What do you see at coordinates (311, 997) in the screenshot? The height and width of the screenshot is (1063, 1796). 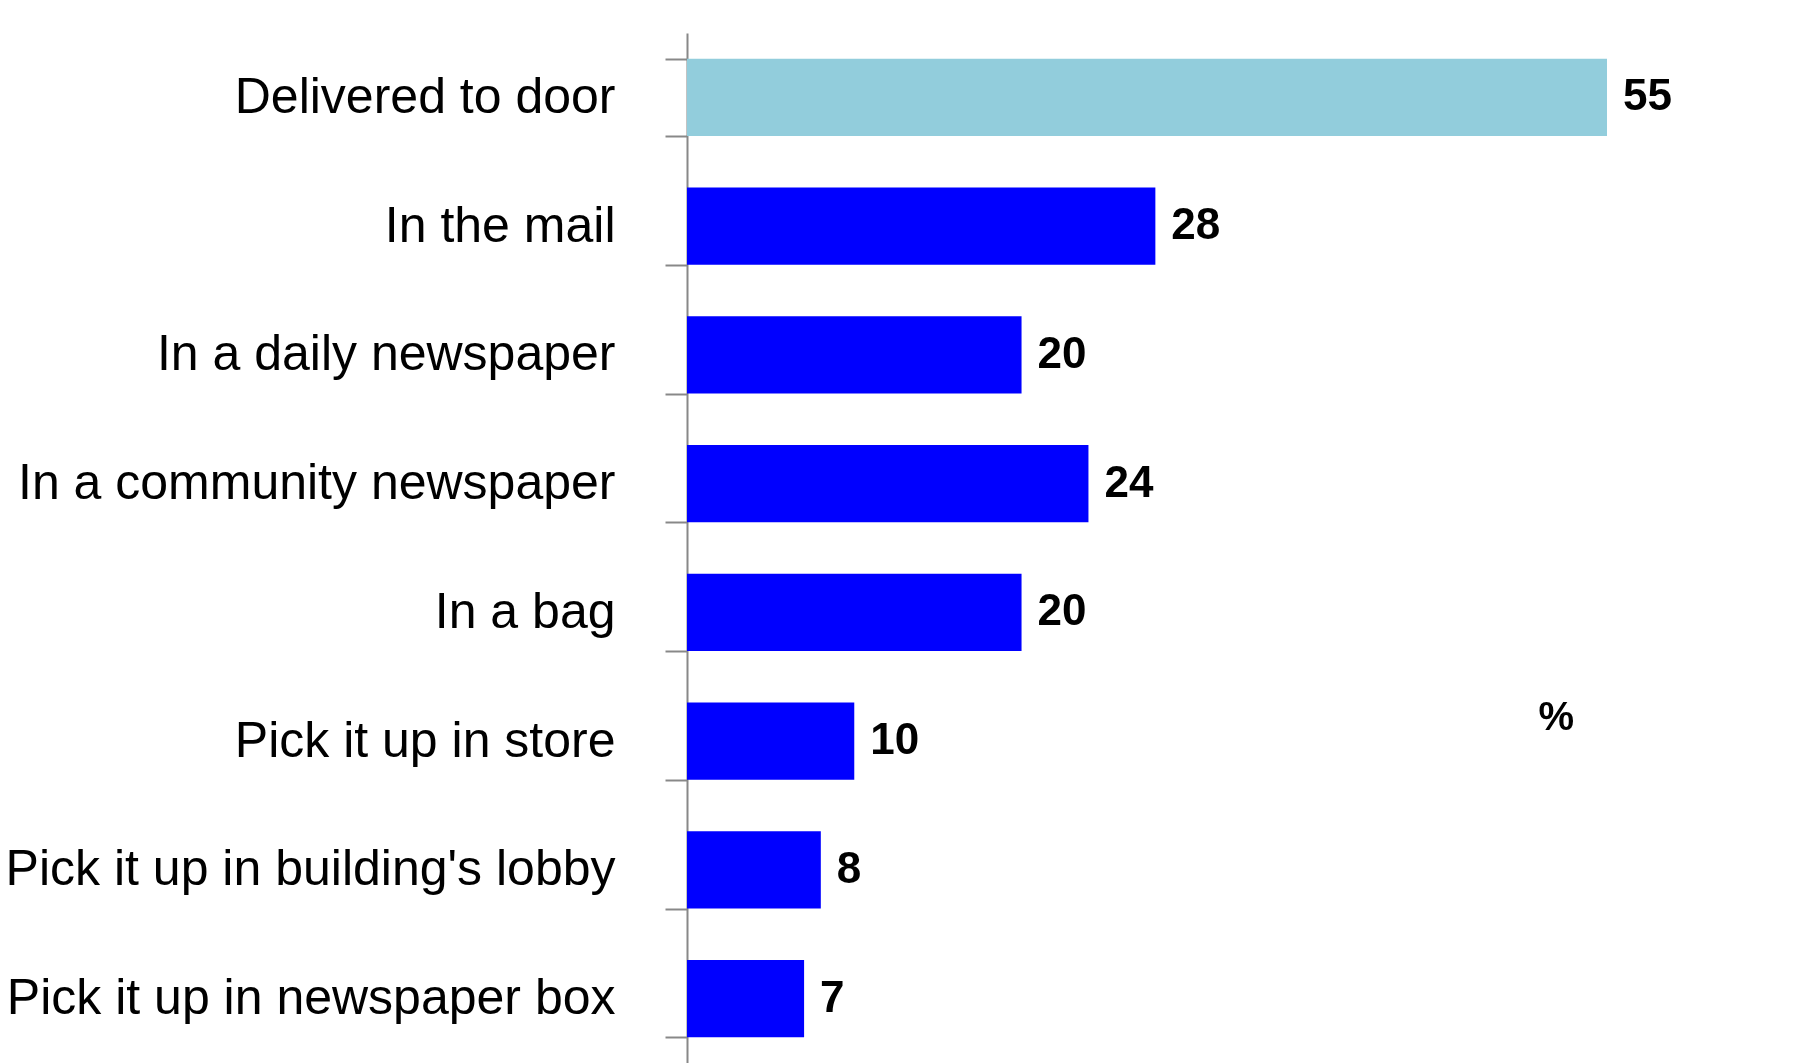 I see `y-tick-label: Pick it up in newspaper box` at bounding box center [311, 997].